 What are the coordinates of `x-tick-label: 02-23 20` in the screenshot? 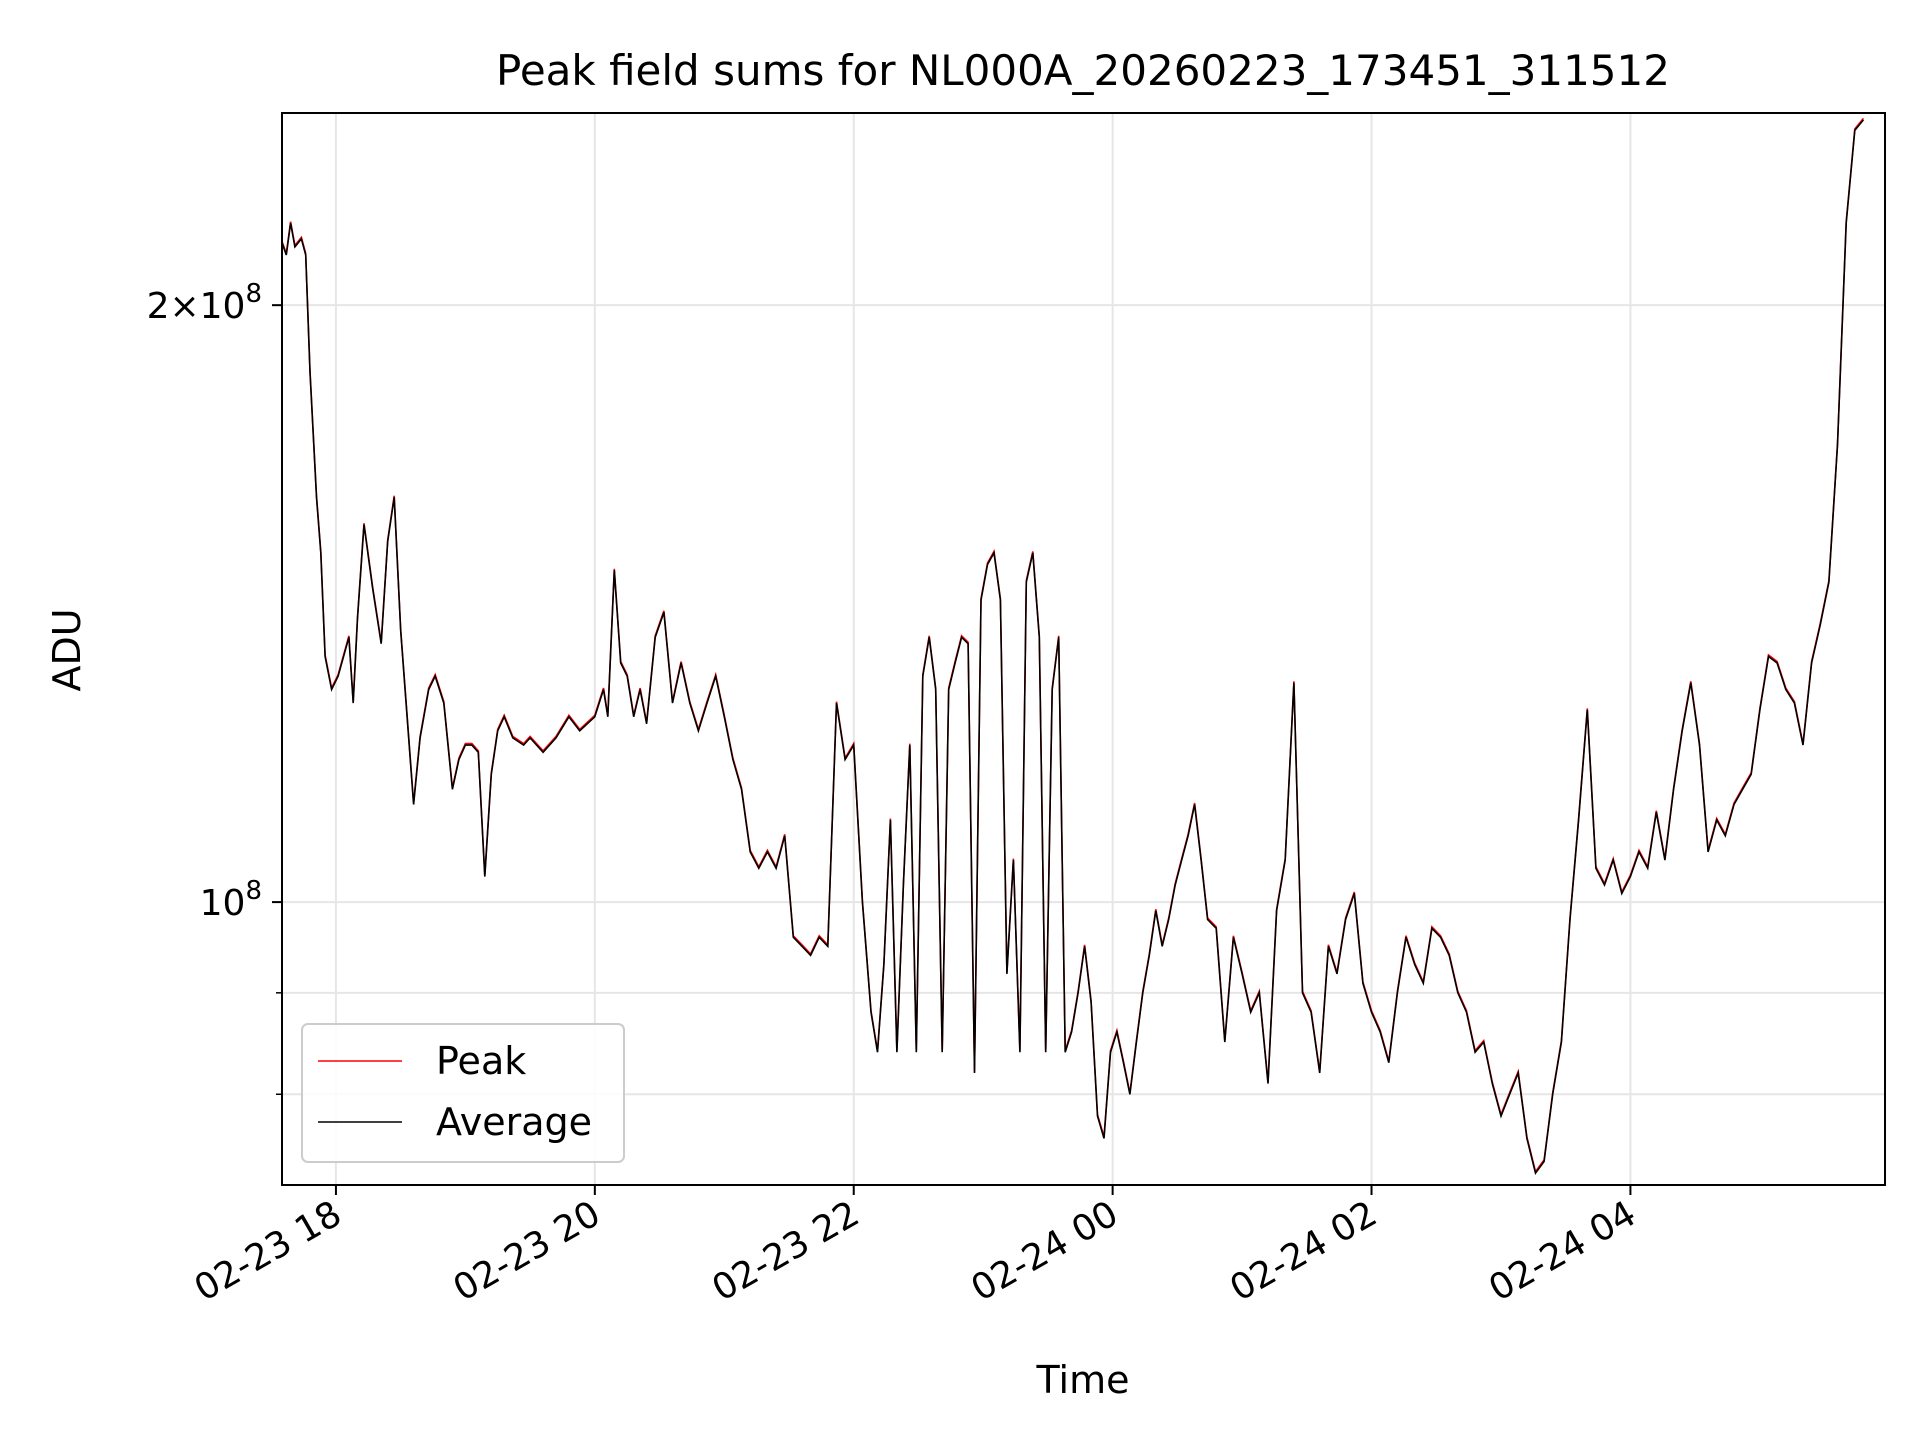 It's located at (527, 1251).